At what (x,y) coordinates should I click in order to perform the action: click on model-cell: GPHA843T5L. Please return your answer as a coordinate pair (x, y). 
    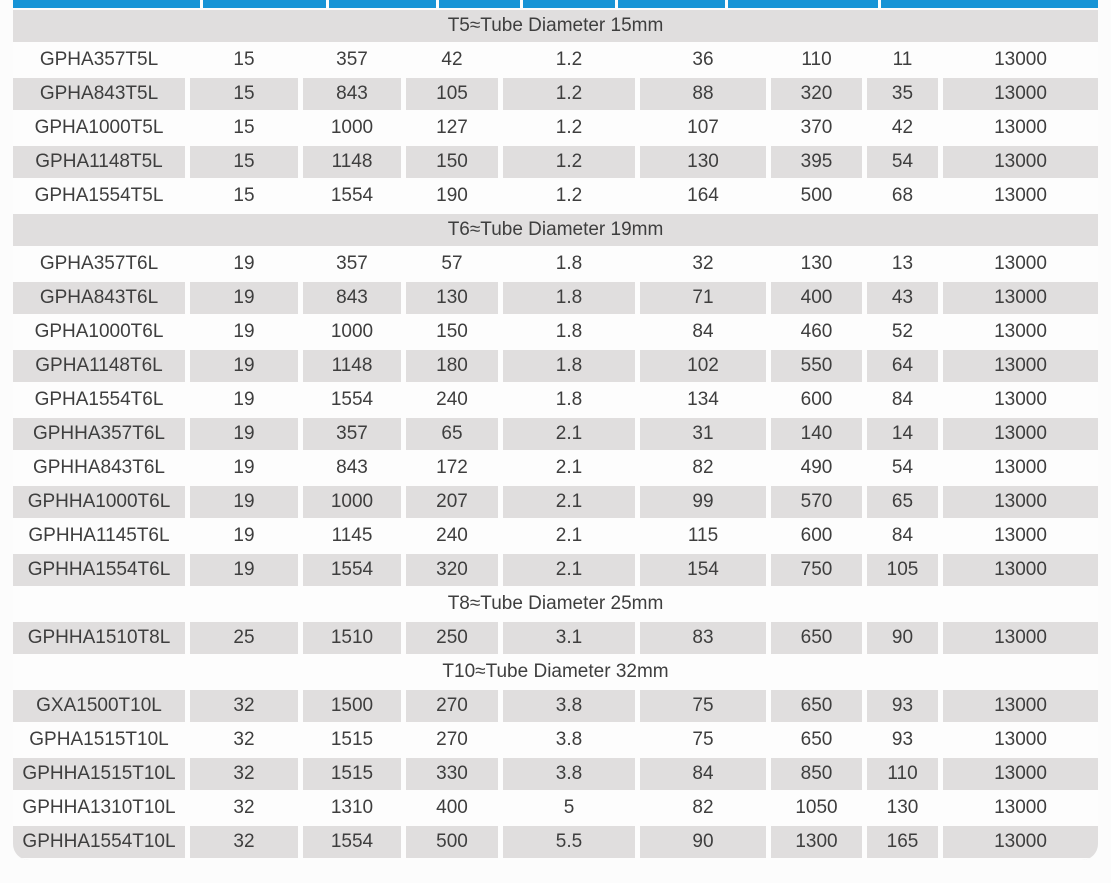
    Looking at the image, I should click on (101, 95).